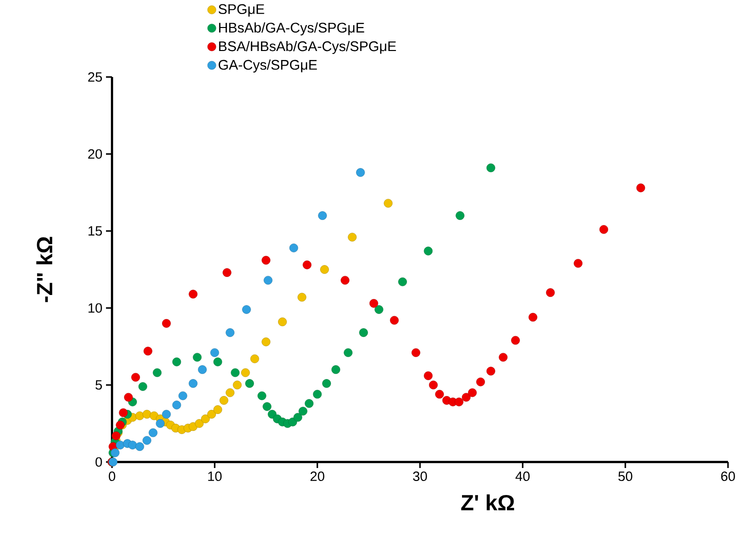 Image resolution: width=742 pixels, height=552 pixels. Describe the element at coordinates (95, 154) in the screenshot. I see `y-tick-label: 20` at that location.